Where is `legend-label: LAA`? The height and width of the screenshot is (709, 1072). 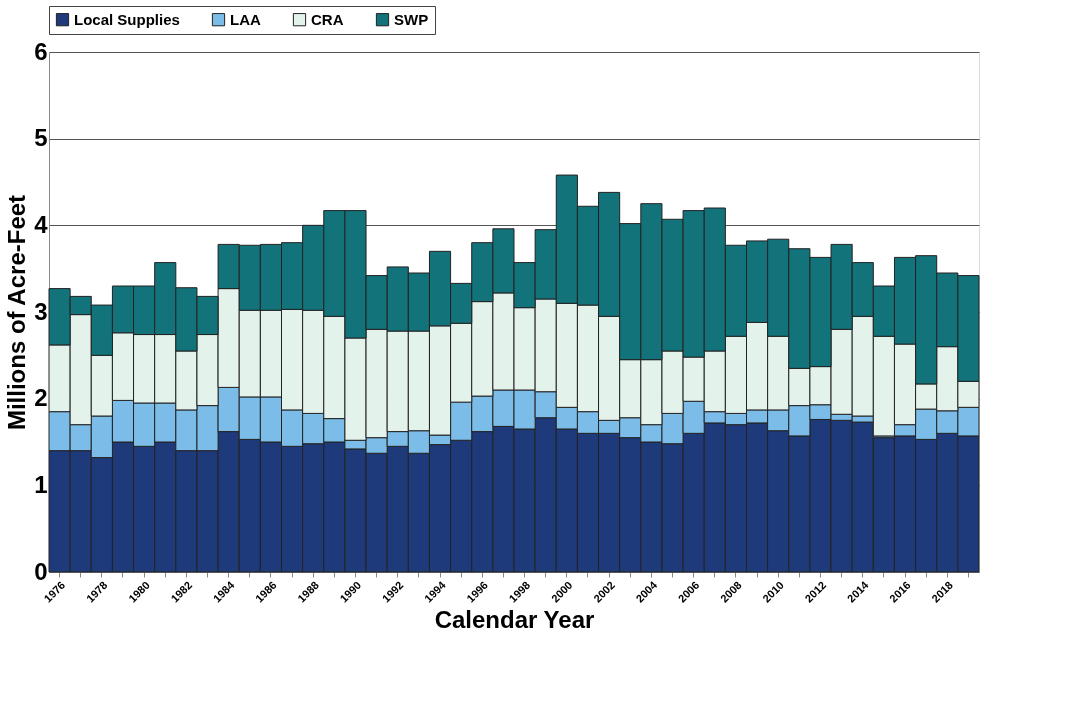 legend-label: LAA is located at coordinates (245, 19).